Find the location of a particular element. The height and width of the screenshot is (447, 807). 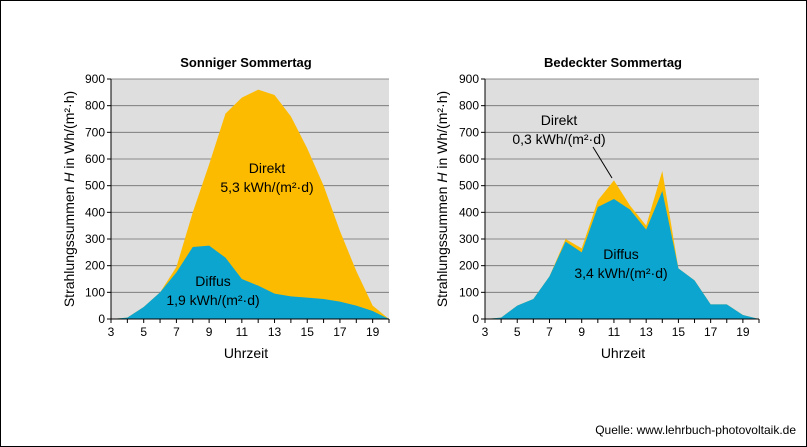

chart-title: Bedeckter Sommertag is located at coordinates (613, 62).